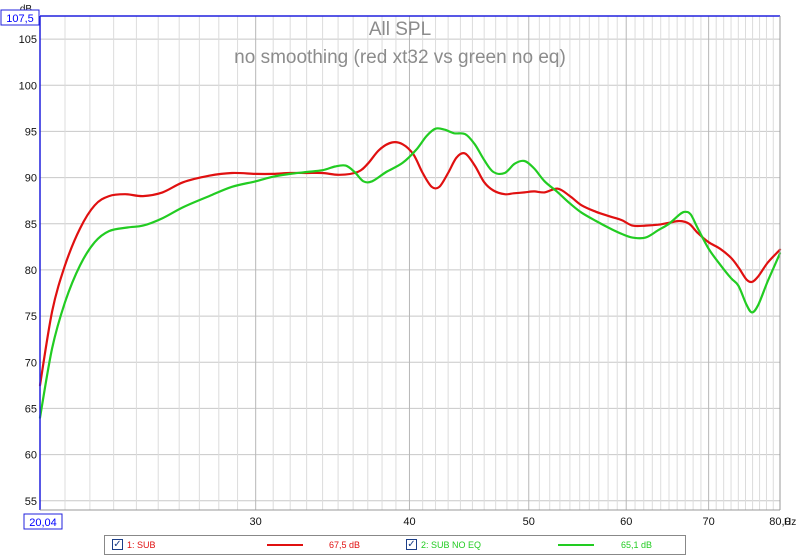 The height and width of the screenshot is (559, 800). Describe the element at coordinates (31, 132) in the screenshot. I see `y-tick-label: 95` at that location.